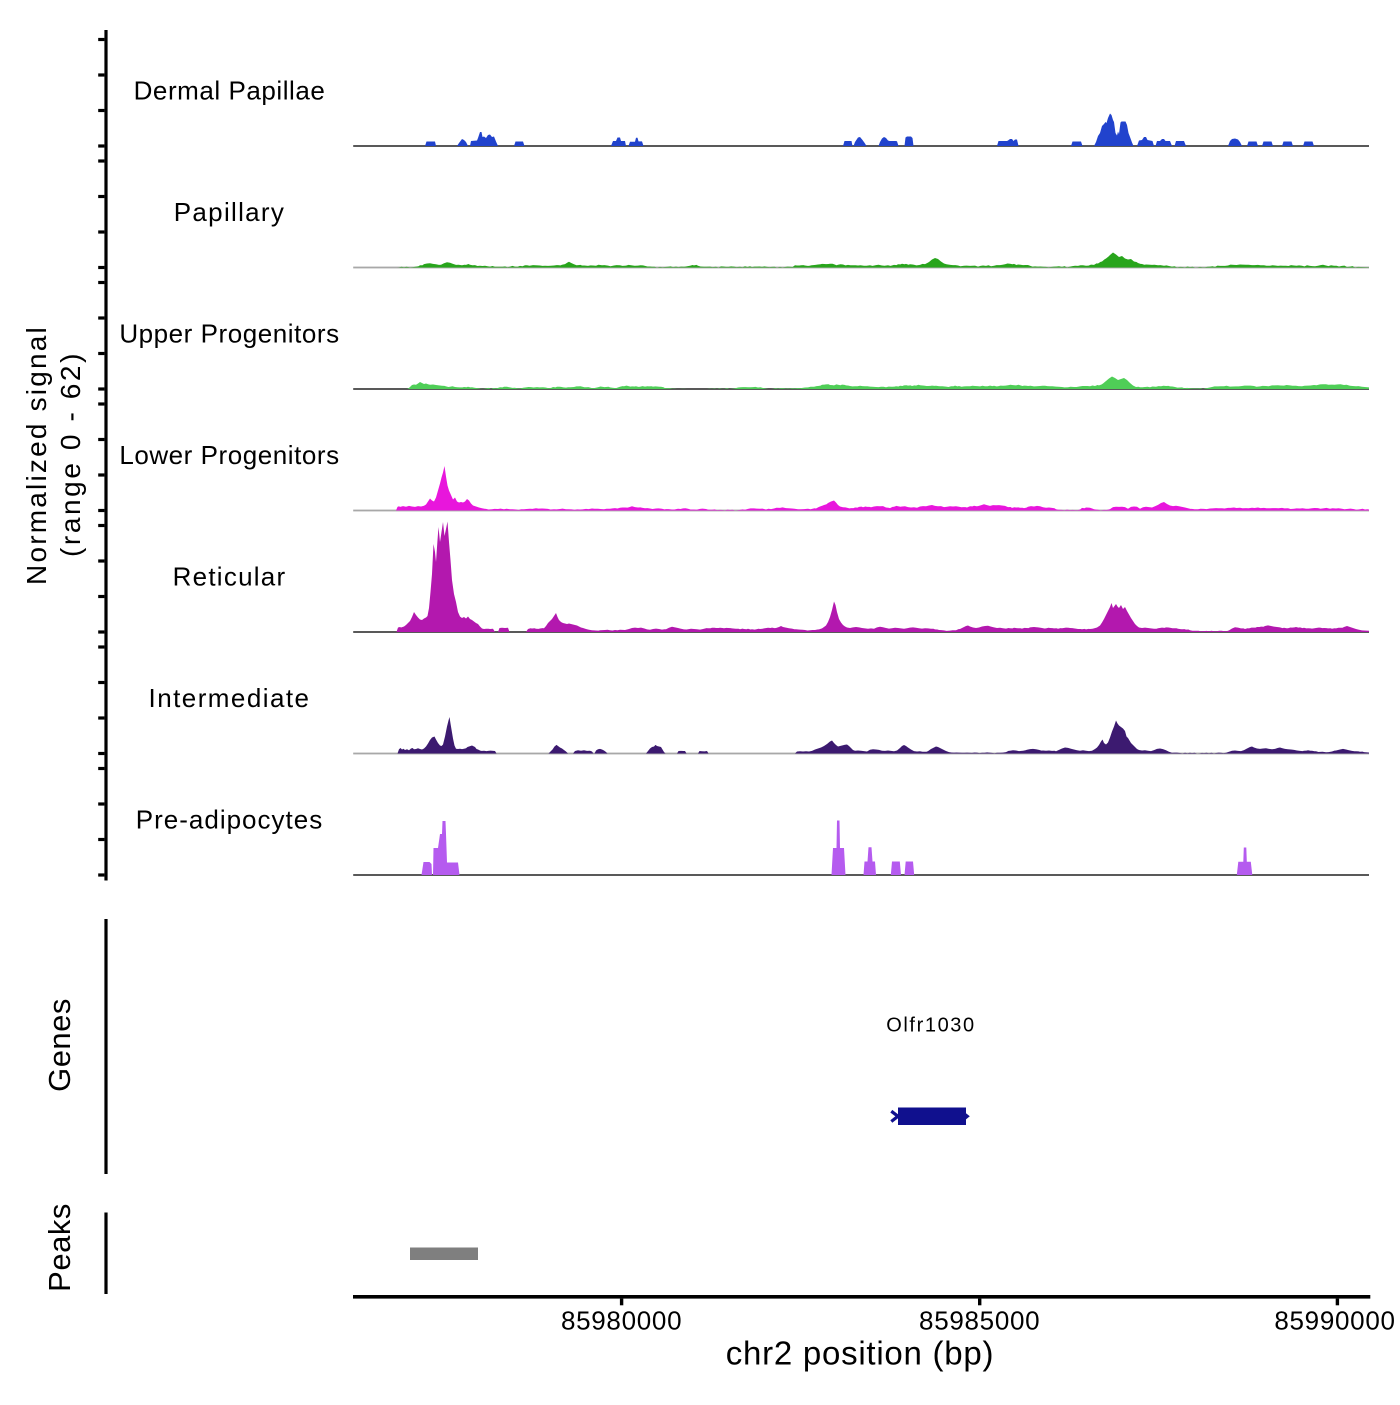  What do you see at coordinates (1334, 1321) in the screenshot?
I see `svg-text: 85990000` at bounding box center [1334, 1321].